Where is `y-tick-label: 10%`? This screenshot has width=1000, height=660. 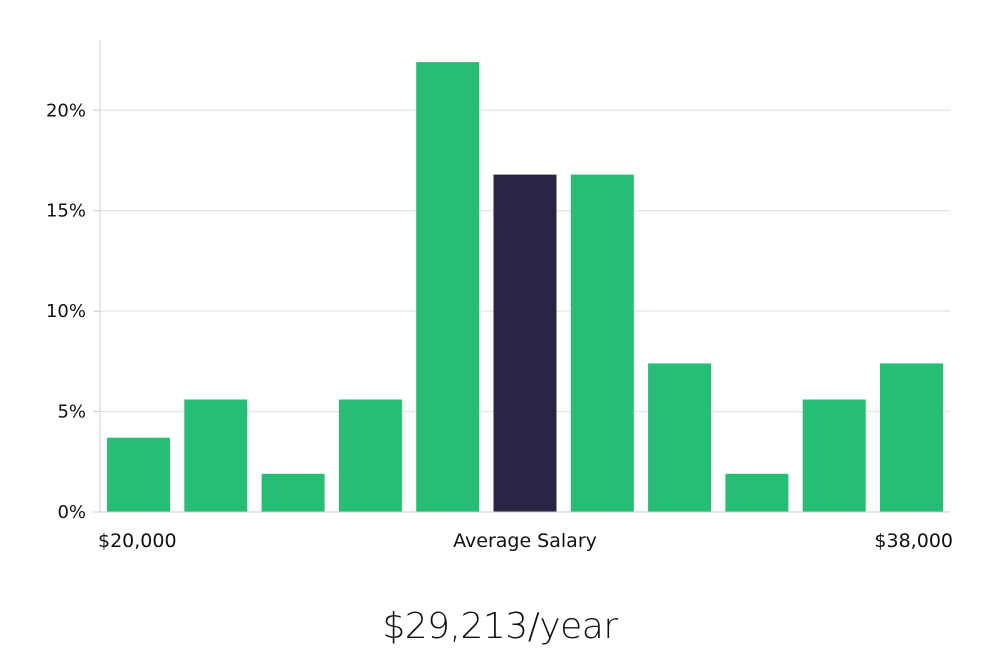 y-tick-label: 10% is located at coordinates (66, 311).